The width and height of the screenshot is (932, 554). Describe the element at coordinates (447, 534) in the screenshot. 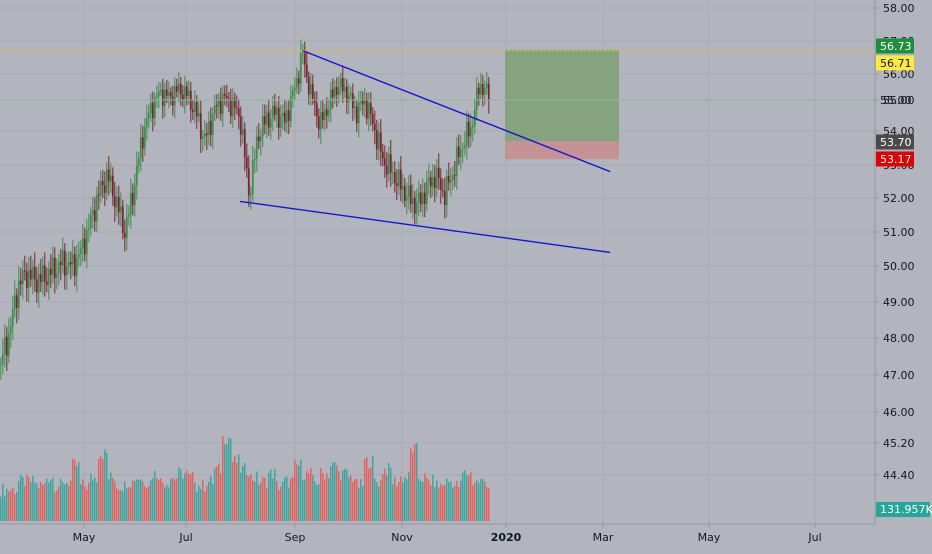

I see `time-axis: May Jul Sep Nov 2020 Mar May Jul` at that location.